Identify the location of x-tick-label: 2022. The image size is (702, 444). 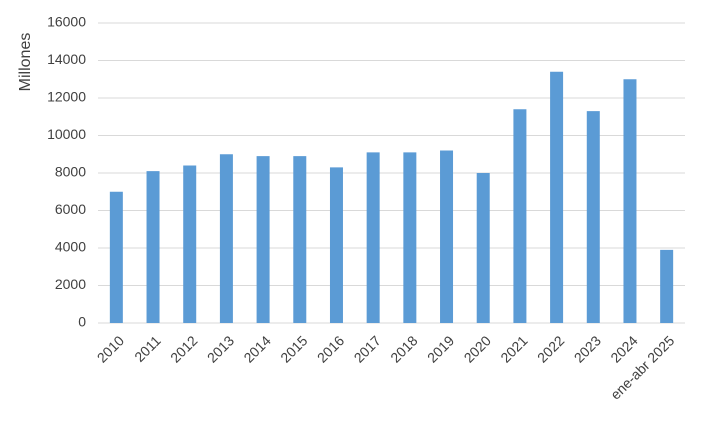
(550, 348).